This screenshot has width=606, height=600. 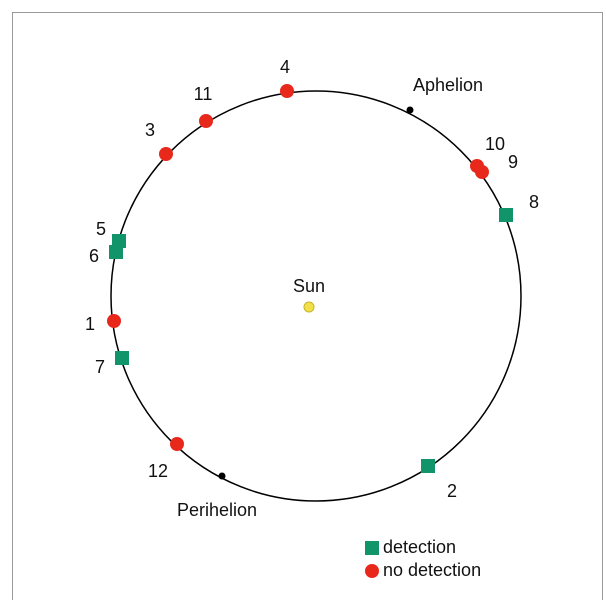 What do you see at coordinates (100, 367) in the screenshot?
I see `point-label: 7` at bounding box center [100, 367].